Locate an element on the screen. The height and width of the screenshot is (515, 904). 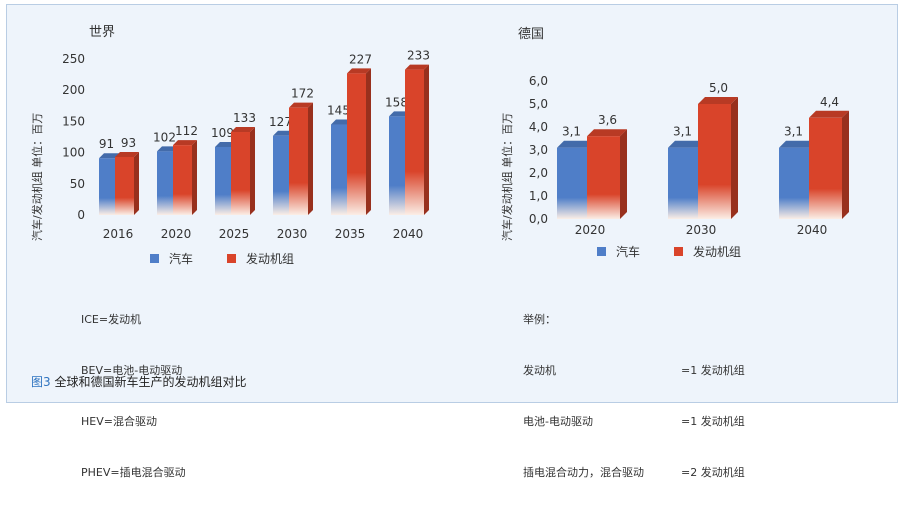
example-value: =2 发动机组 is located at coordinates (713, 472).